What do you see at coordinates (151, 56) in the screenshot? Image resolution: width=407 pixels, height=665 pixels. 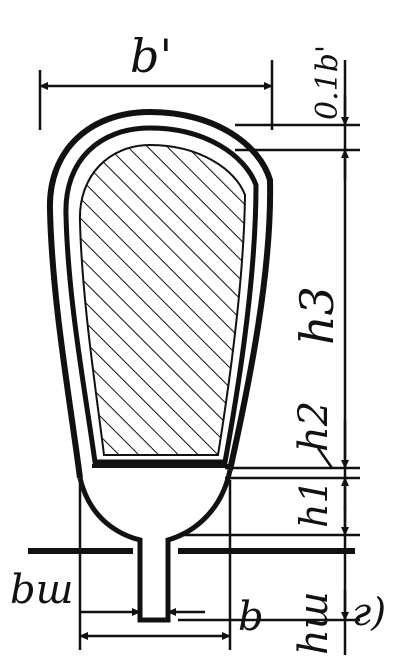 I see `top-width-label: b'` at bounding box center [151, 56].